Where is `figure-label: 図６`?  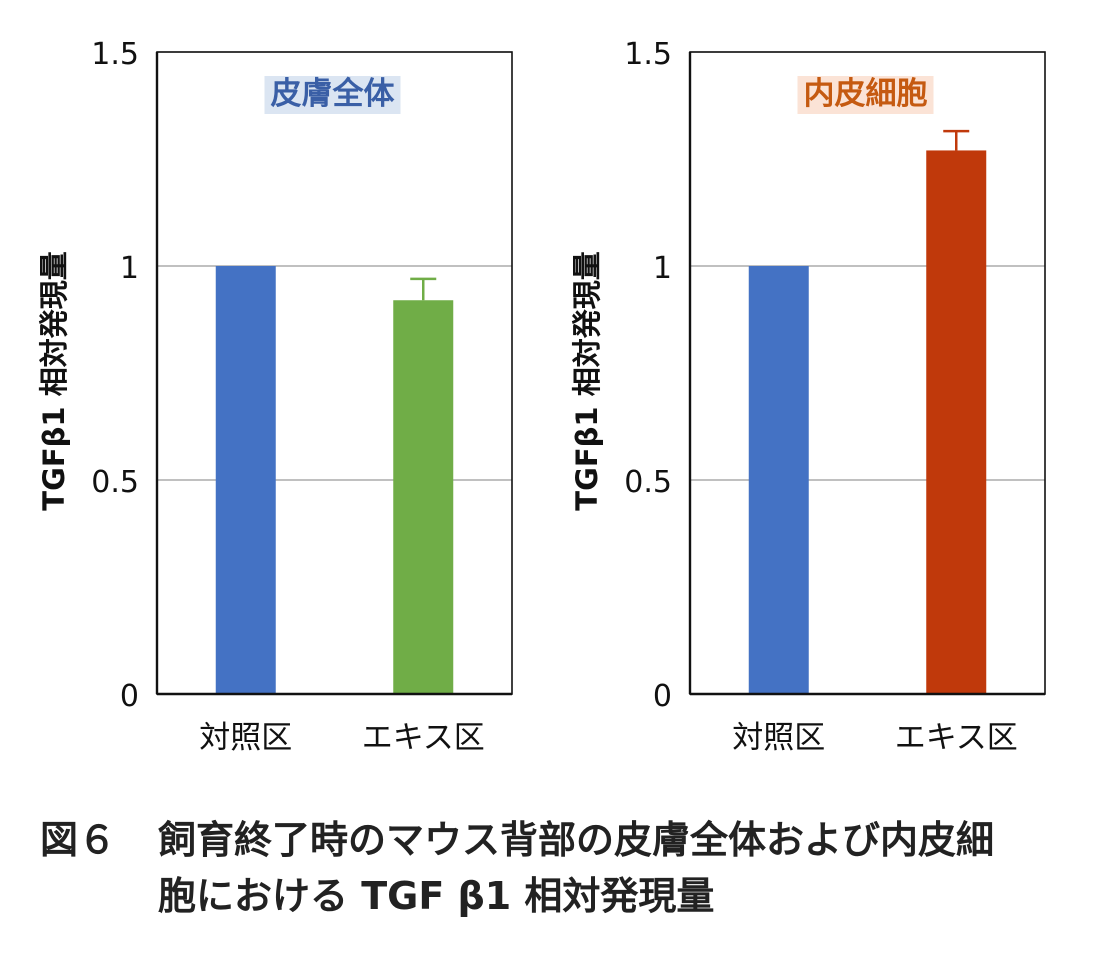
figure-label: 図６ is located at coordinates (78, 840).